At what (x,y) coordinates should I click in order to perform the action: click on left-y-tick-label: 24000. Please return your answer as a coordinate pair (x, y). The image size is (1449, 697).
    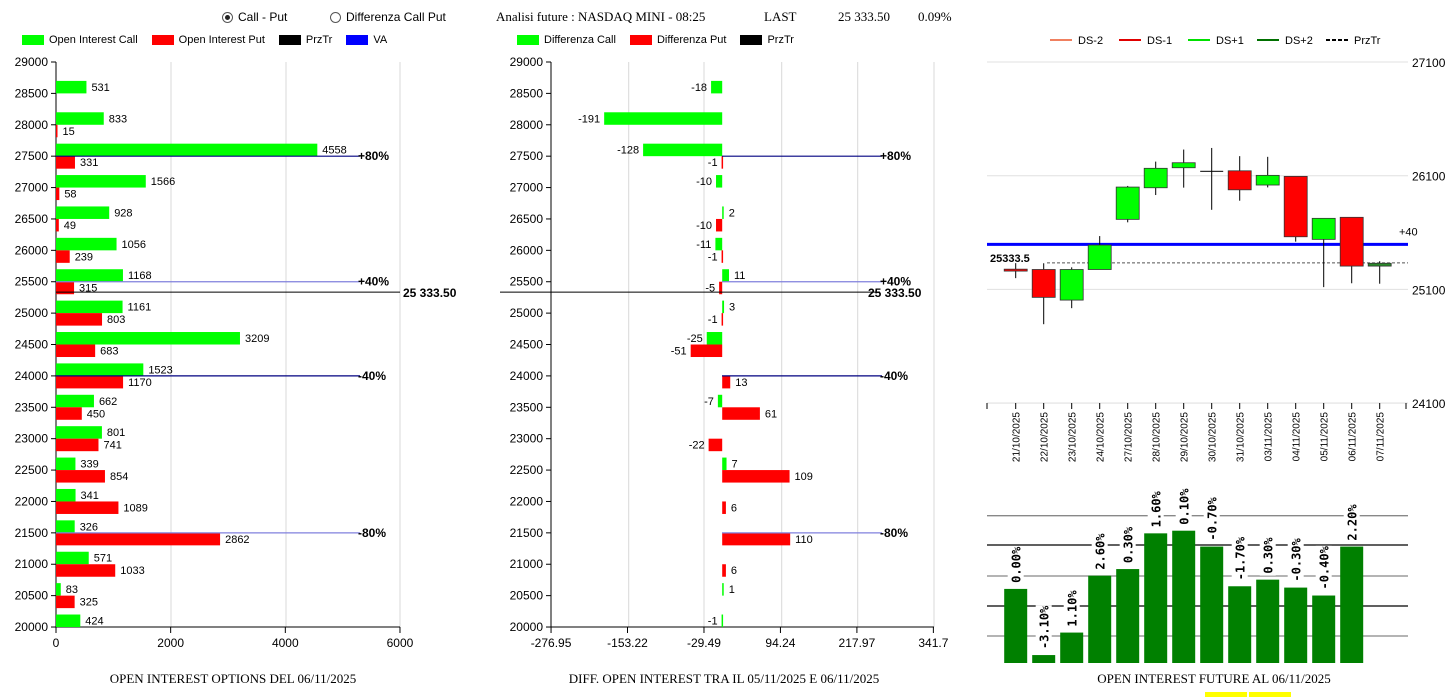
    Looking at the image, I should click on (32, 376).